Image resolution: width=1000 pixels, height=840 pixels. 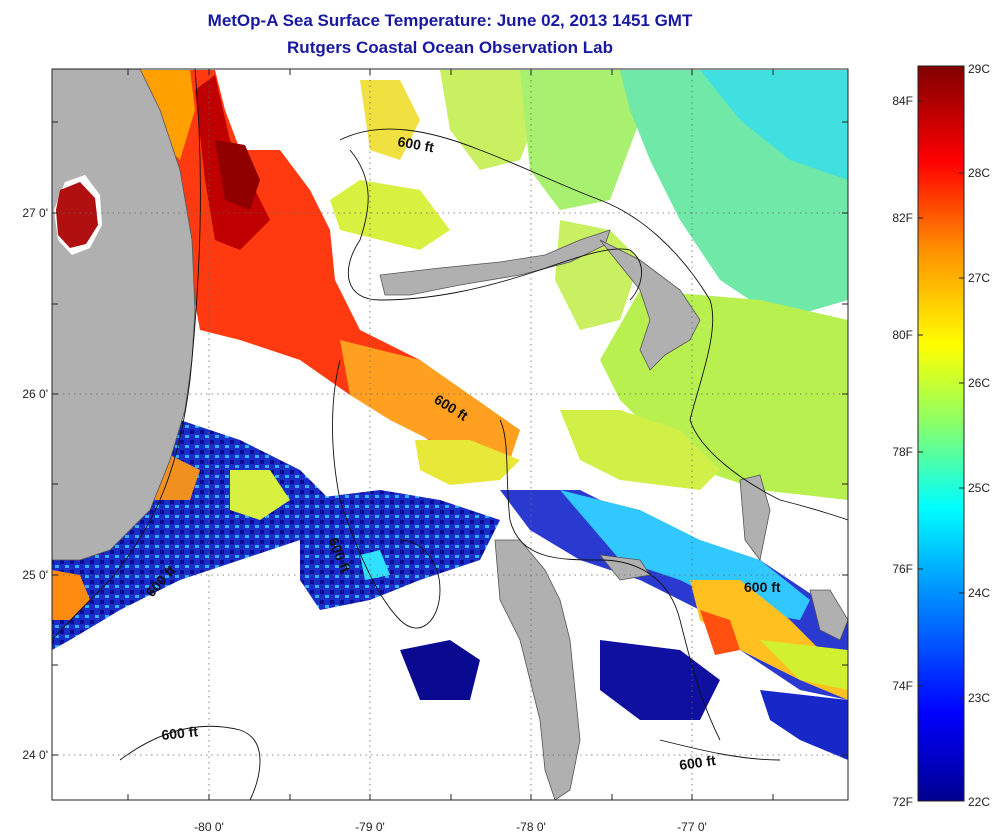 What do you see at coordinates (209, 827) in the screenshot?
I see `lon-label: -80 0'` at bounding box center [209, 827].